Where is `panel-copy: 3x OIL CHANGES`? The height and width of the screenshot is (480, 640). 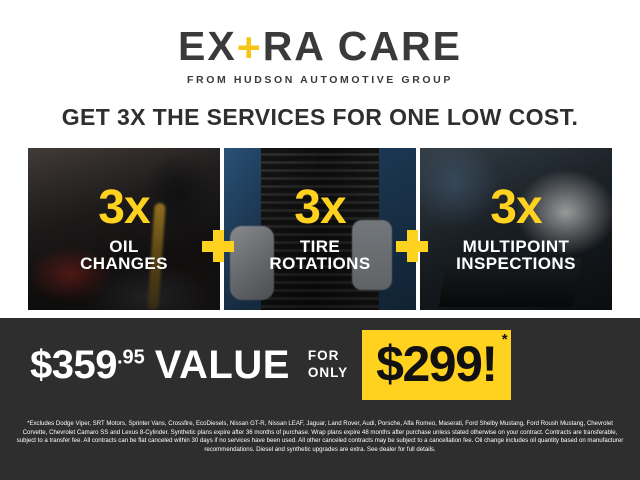 panel-copy: 3x OIL CHANGES is located at coordinates (124, 229).